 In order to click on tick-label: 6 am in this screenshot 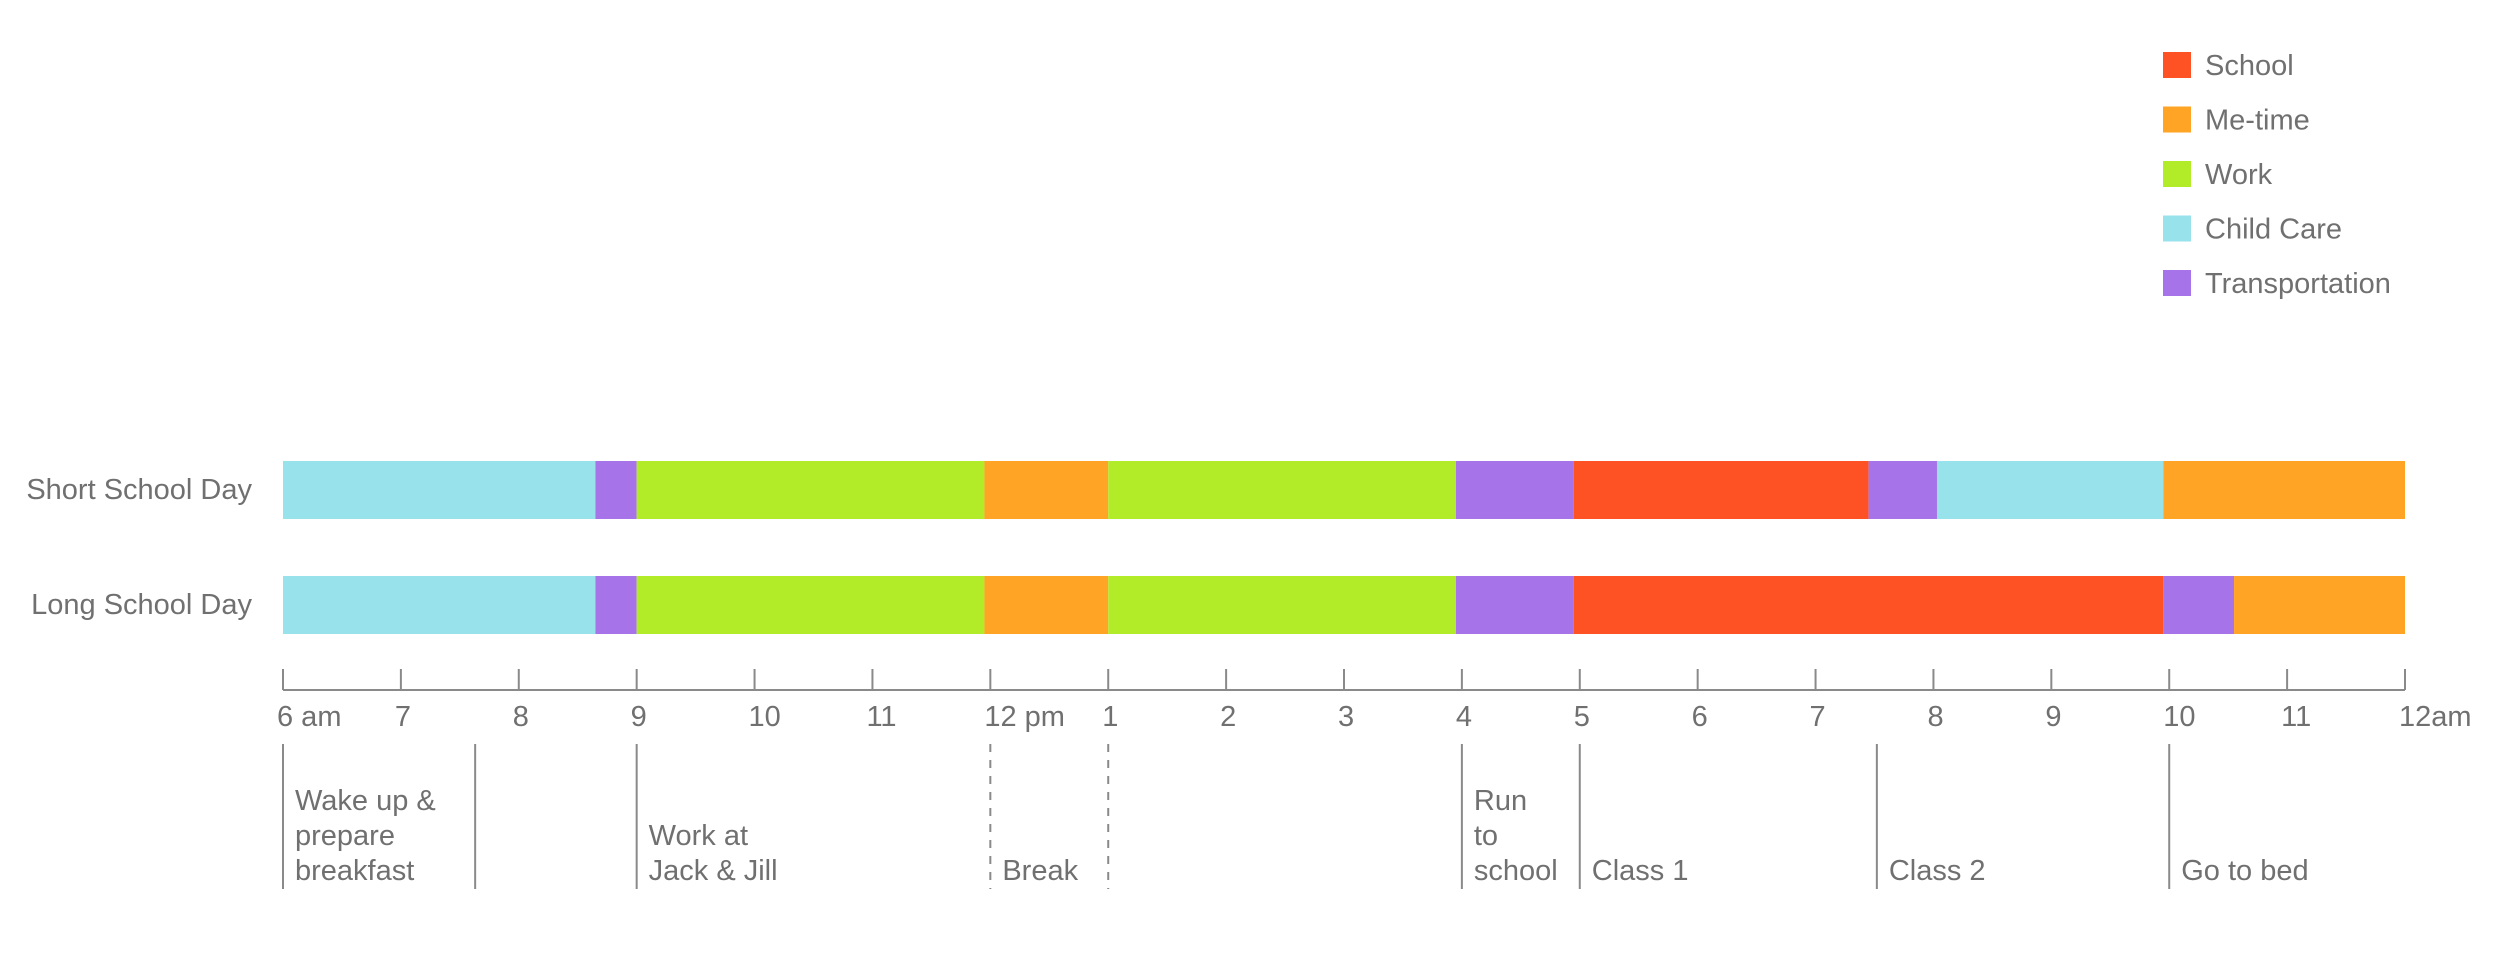, I will do `click(309, 717)`.